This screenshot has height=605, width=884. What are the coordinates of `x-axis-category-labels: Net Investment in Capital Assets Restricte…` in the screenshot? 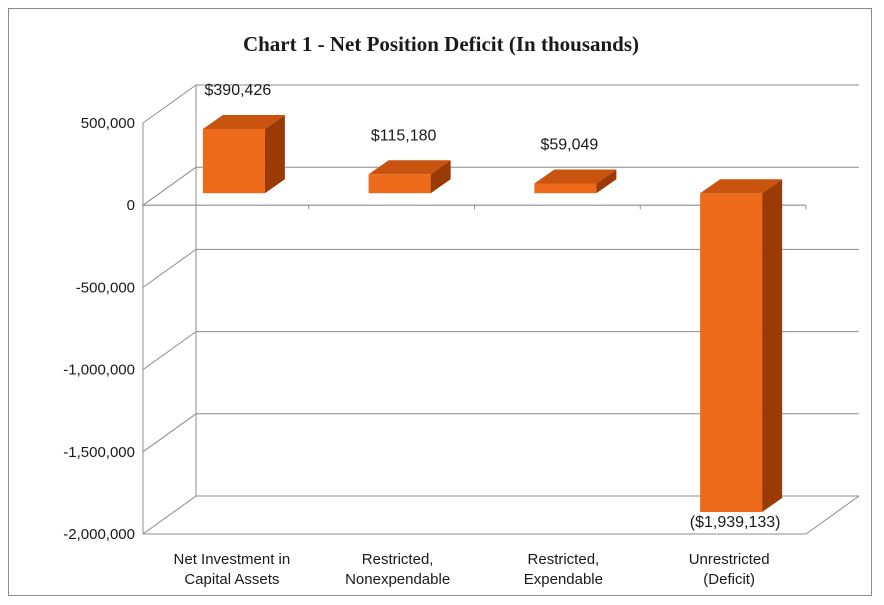 It's located at (472, 569).